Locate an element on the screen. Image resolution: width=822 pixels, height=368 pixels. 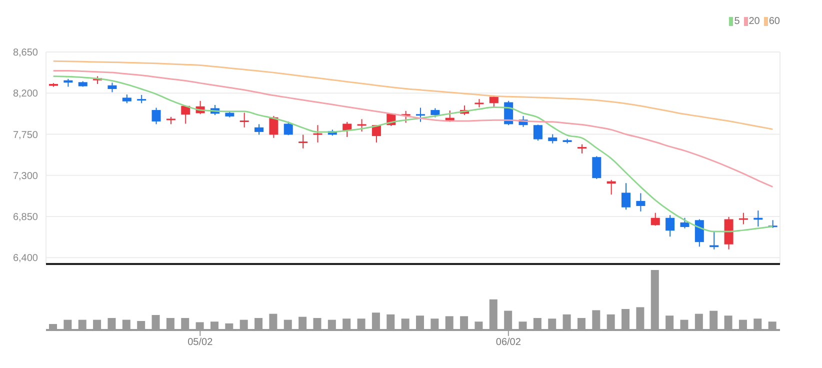
y-tick-label: 8,650 is located at coordinates (25, 53).